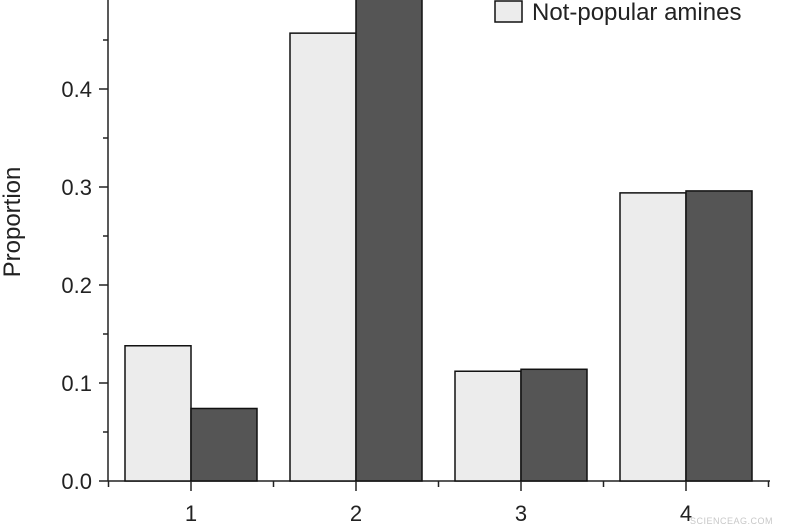 This screenshot has height=530, width=791. Describe the element at coordinates (636, 13) in the screenshot. I see `legend-label: Not-popular amines` at that location.